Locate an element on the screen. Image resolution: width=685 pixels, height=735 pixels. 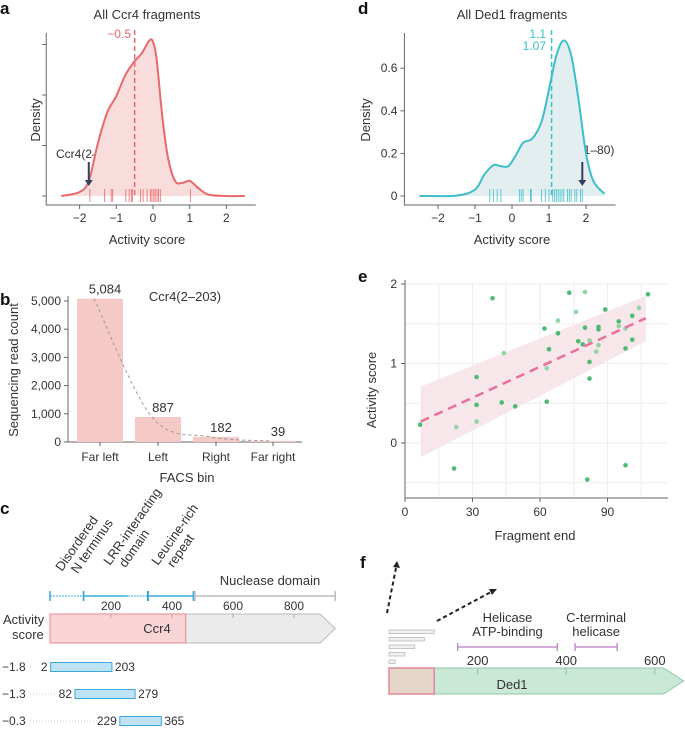
y-tick-label: 0.2 is located at coordinates (389, 153).